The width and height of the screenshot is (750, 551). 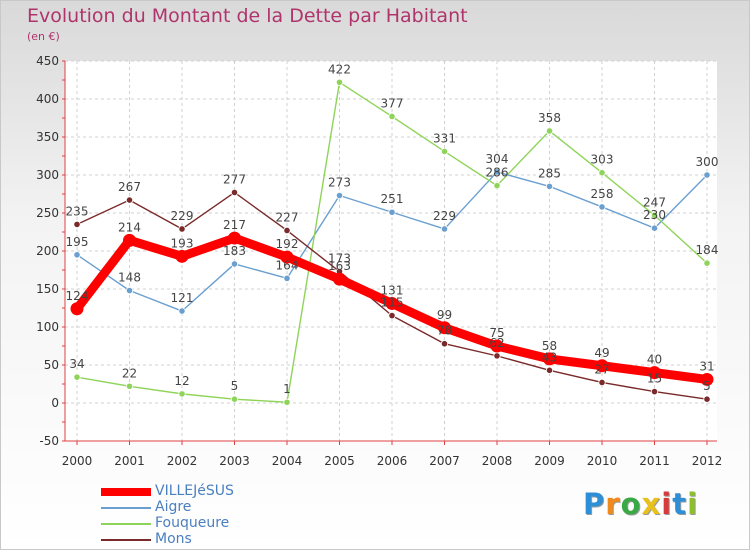 What do you see at coordinates (129, 373) in the screenshot?
I see `data-label: 22` at bounding box center [129, 373].